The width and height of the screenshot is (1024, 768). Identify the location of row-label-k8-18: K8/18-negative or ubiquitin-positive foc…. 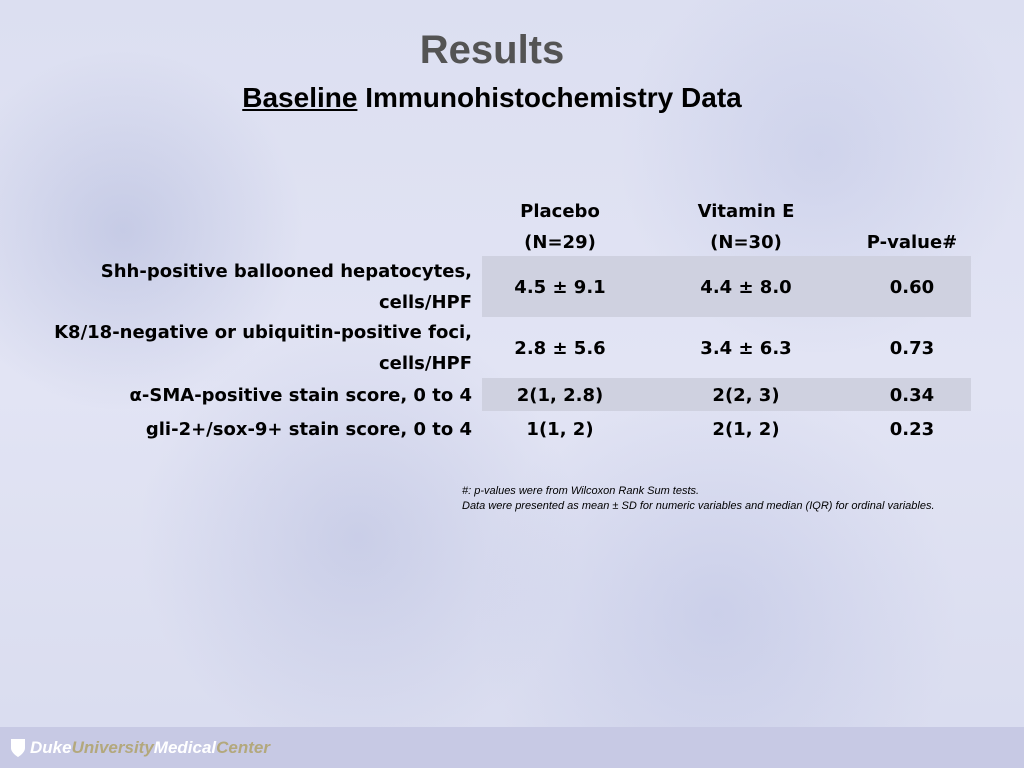
(263, 332).